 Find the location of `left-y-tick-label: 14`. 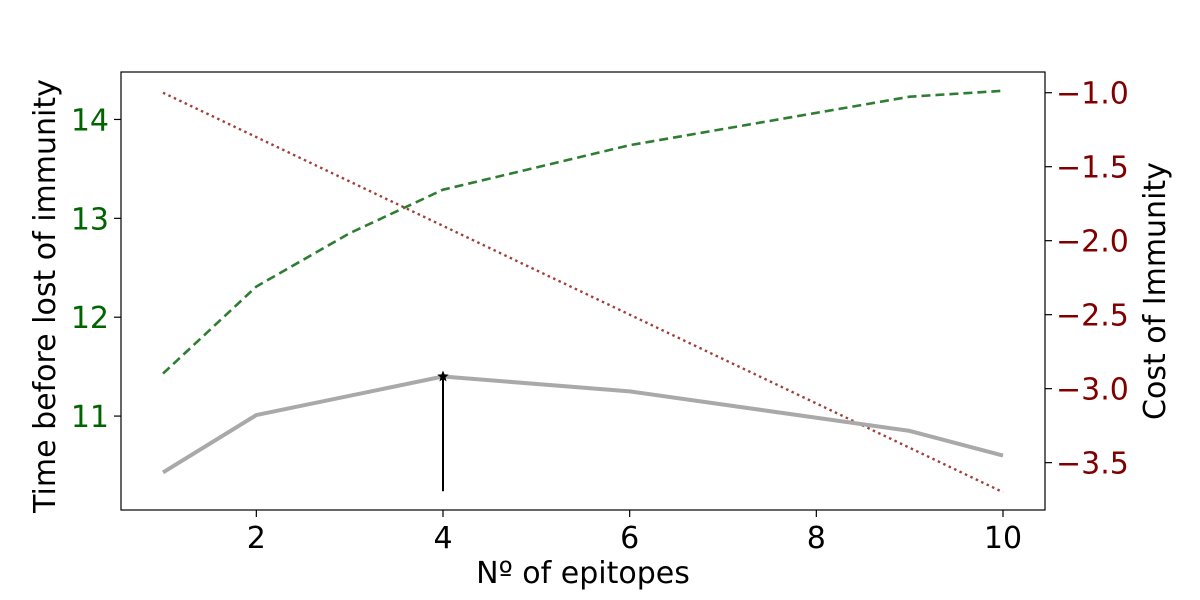

left-y-tick-label: 14 is located at coordinates (90, 120).